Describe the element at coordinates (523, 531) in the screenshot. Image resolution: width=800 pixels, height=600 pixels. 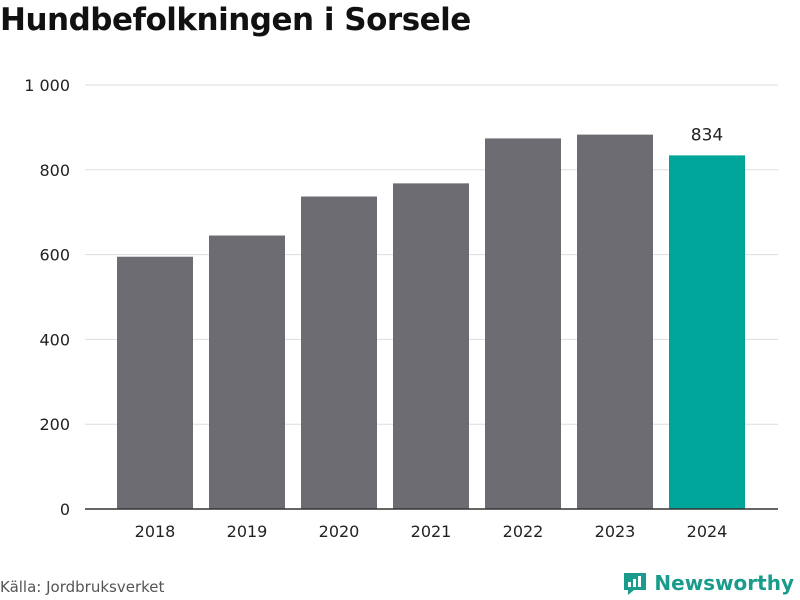
I see `x-tick-label: 2022` at that location.